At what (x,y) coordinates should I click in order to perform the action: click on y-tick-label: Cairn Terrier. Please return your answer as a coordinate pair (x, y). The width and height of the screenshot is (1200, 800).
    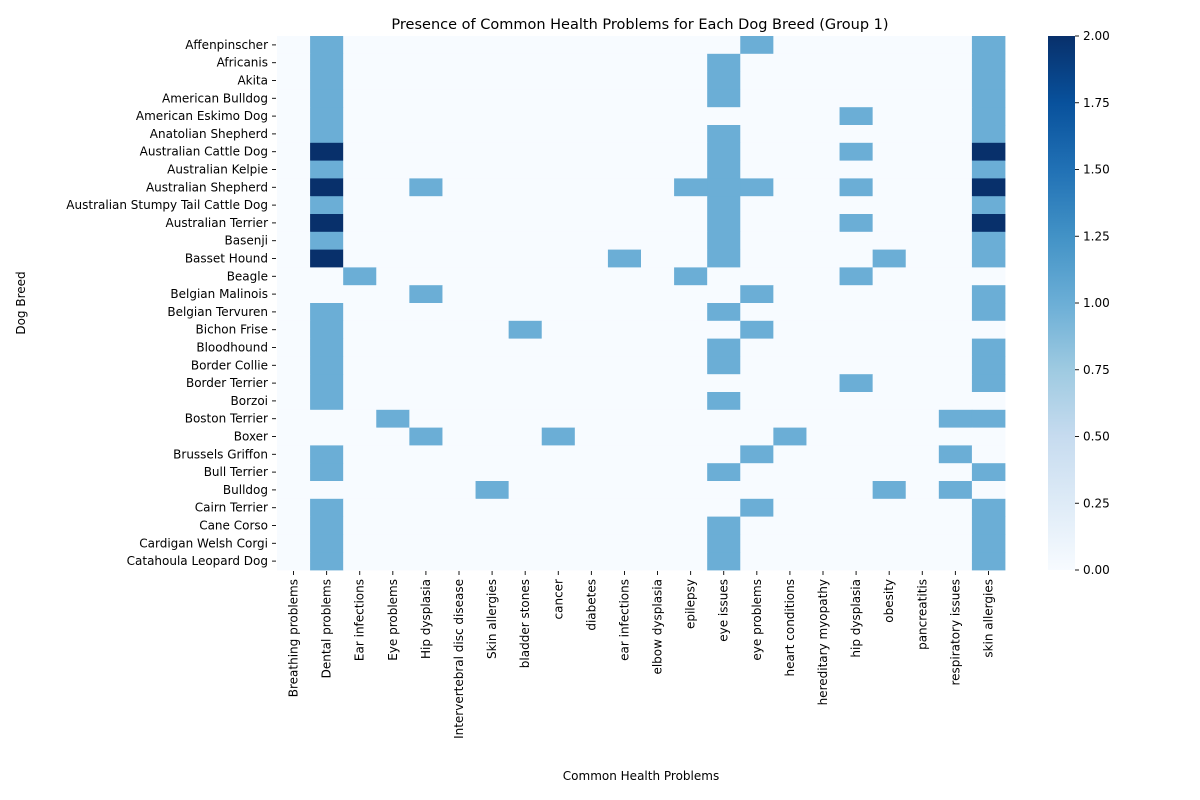
    Looking at the image, I should click on (231, 508).